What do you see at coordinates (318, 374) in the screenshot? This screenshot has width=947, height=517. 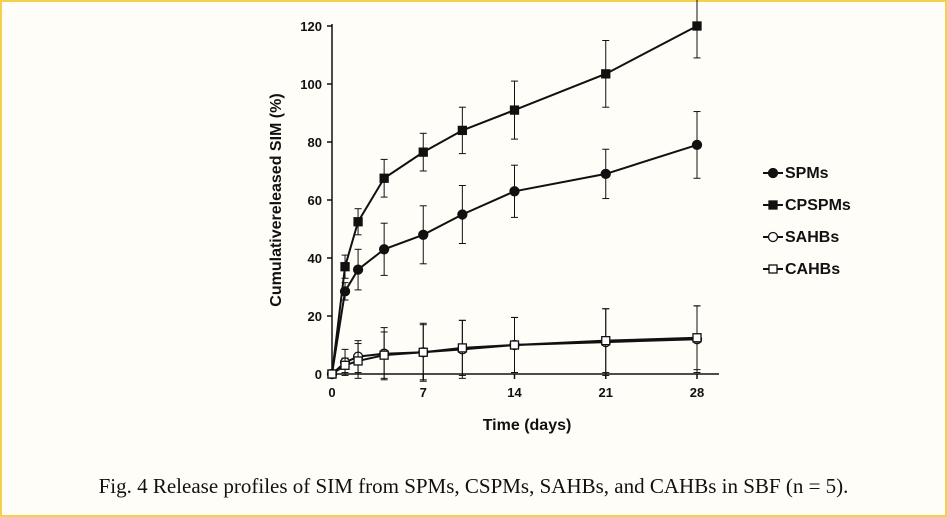 I see `y-tick-label: 0` at bounding box center [318, 374].